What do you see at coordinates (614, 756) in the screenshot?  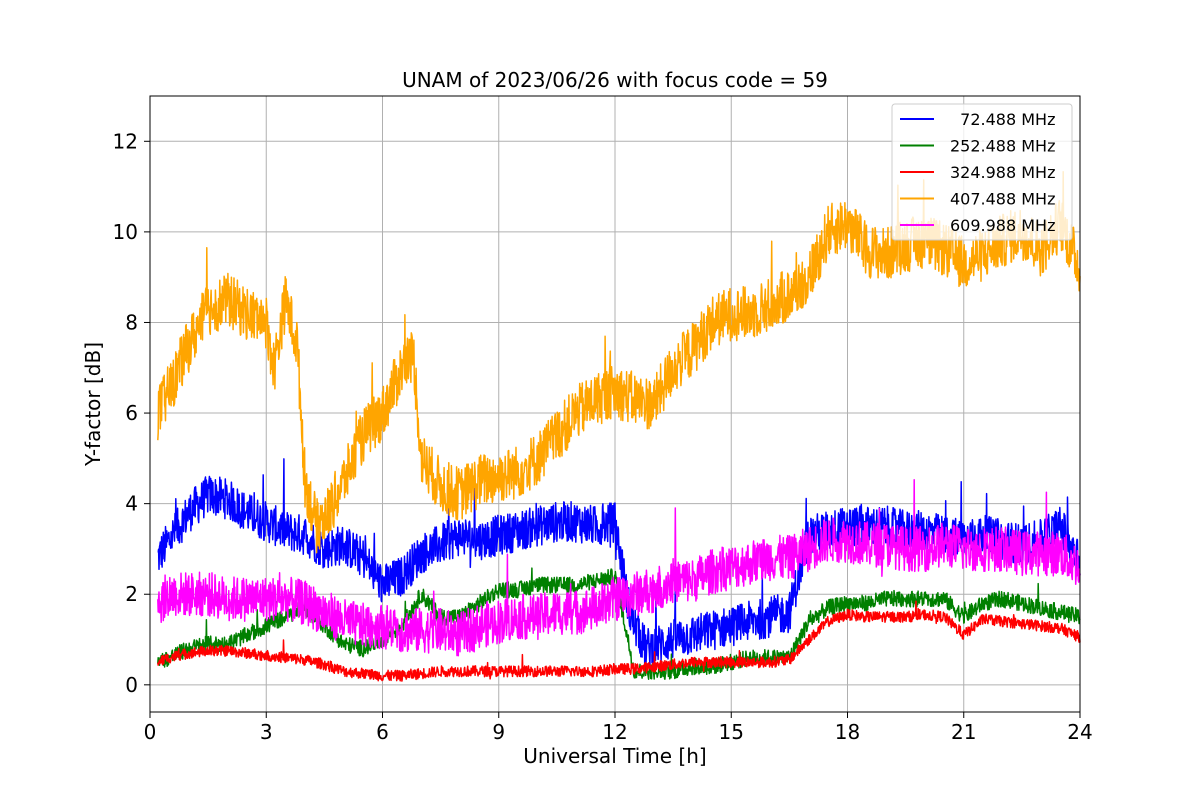 I see `x-axis-label: Universal Time [h]` at bounding box center [614, 756].